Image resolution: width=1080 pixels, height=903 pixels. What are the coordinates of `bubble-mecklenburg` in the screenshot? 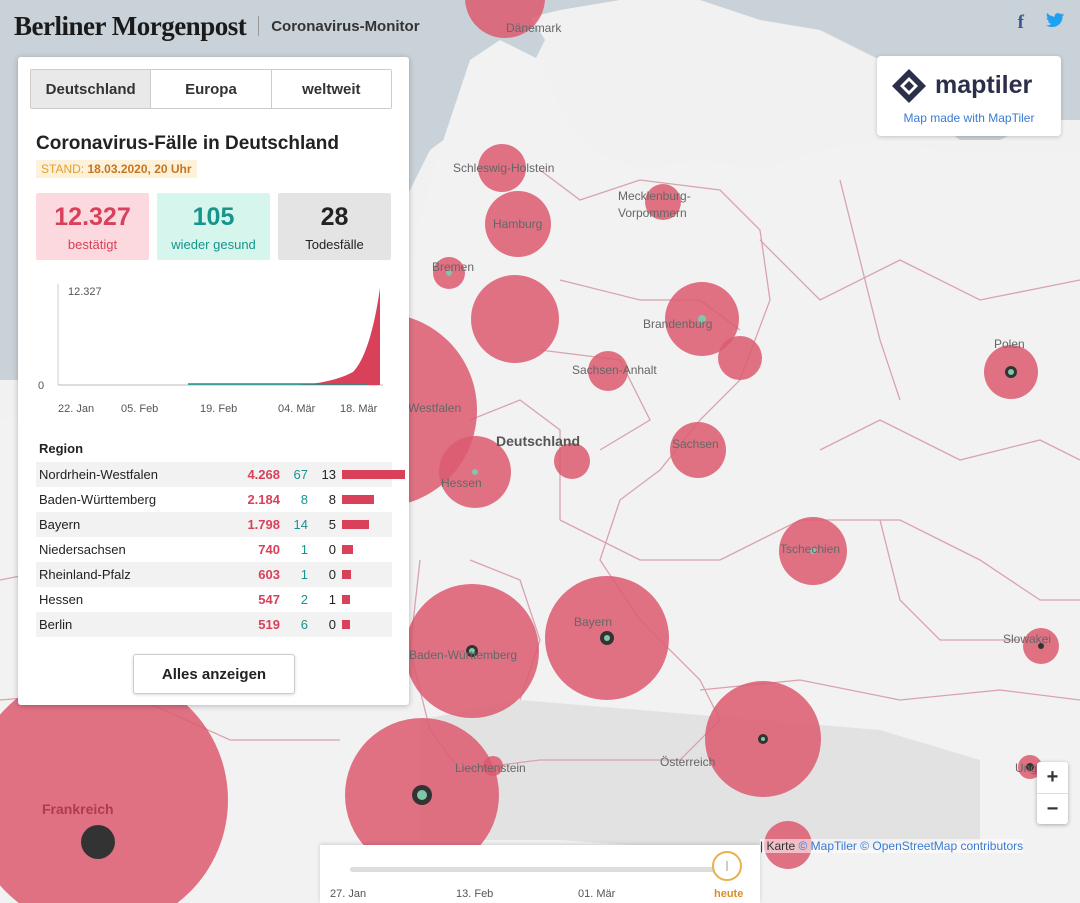 It's located at (663, 202).